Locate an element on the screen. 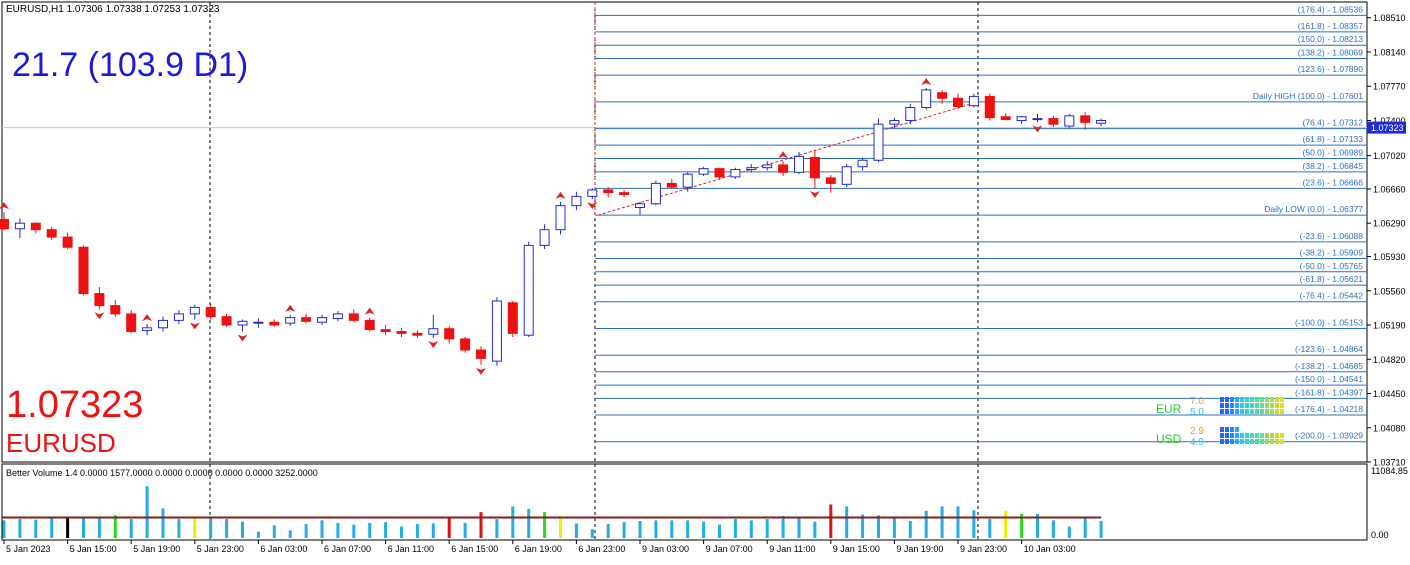 This screenshot has height=565, width=1410. fractal-up-arrow is located at coordinates (4, 206).